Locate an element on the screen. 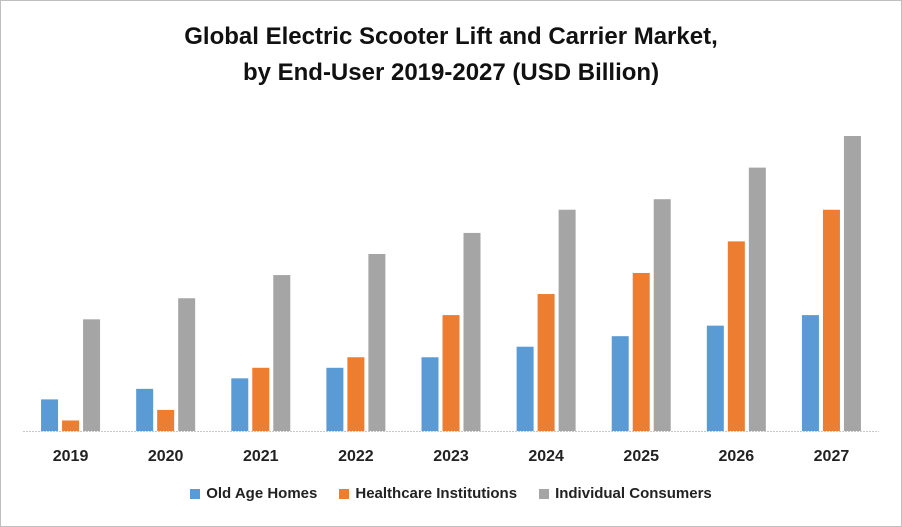  x-tick-label: 2022 is located at coordinates (356, 456).